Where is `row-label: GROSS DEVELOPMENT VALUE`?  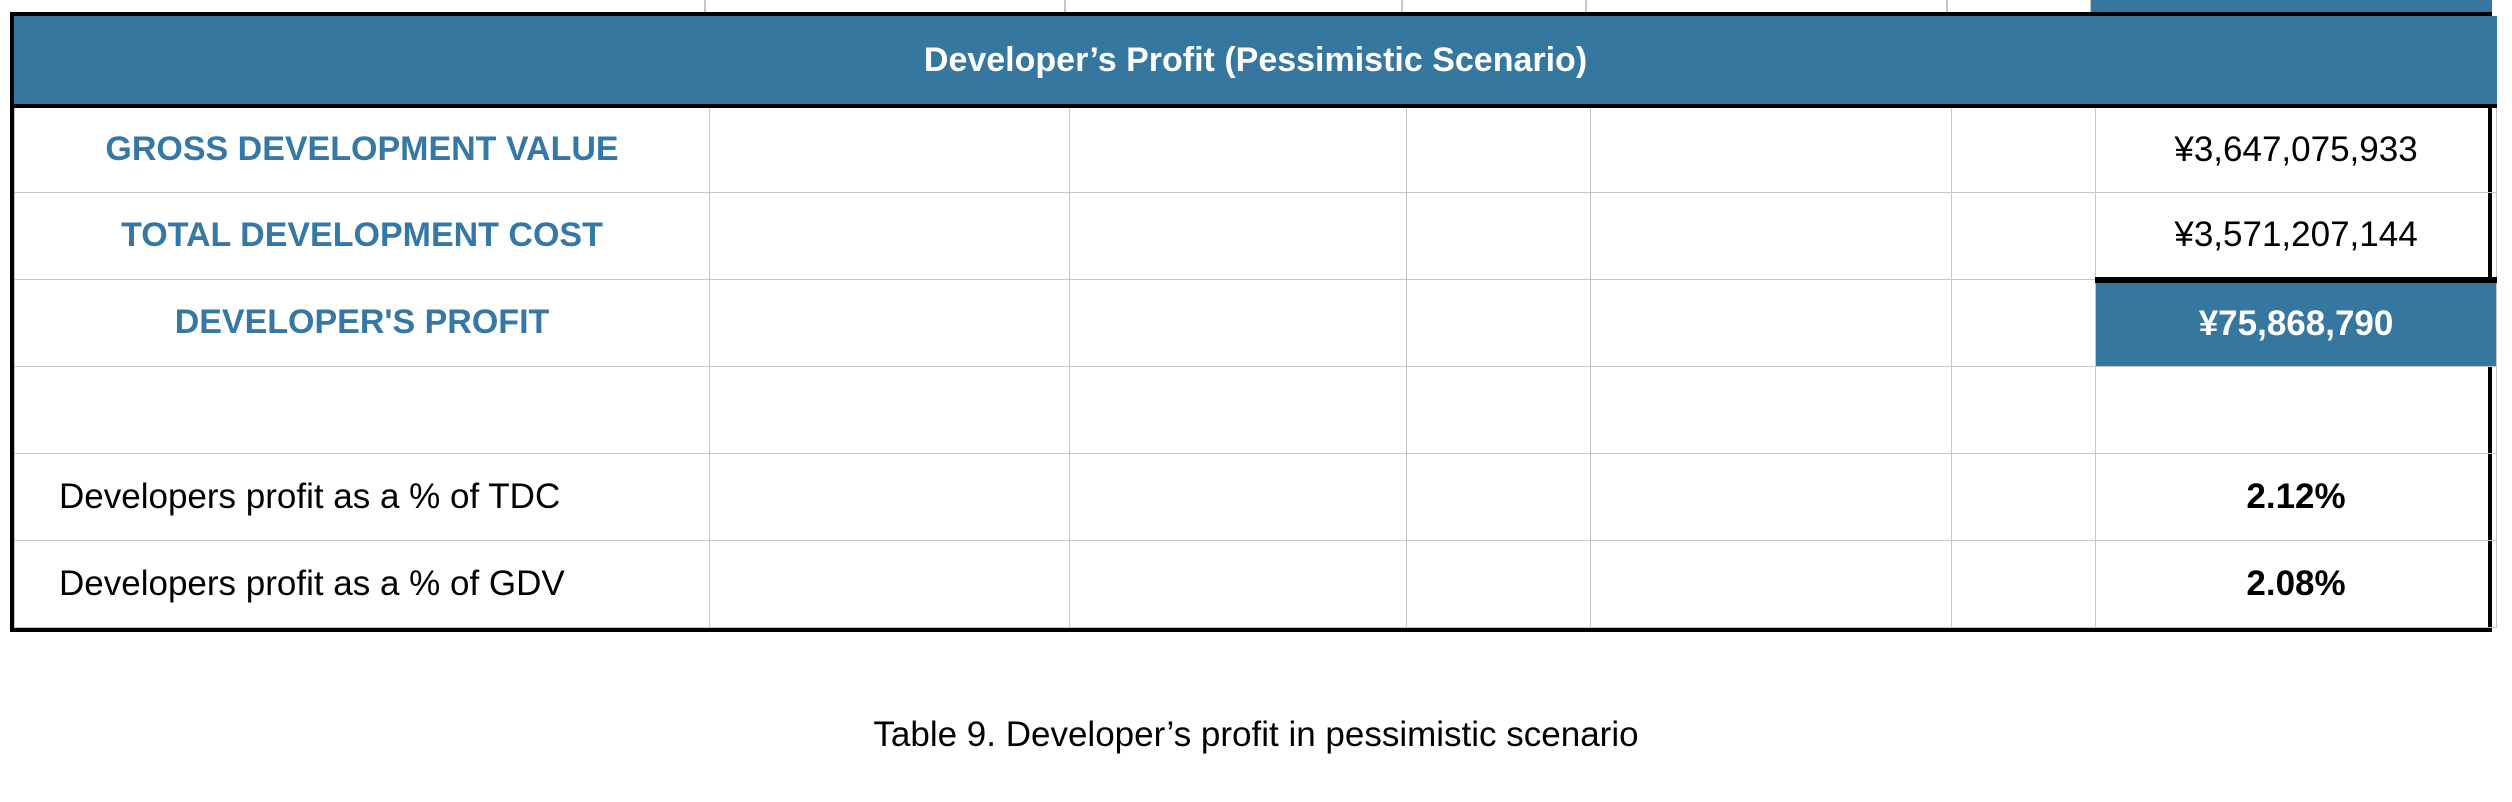 row-label: GROSS DEVELOPMENT VALUE is located at coordinates (362, 149).